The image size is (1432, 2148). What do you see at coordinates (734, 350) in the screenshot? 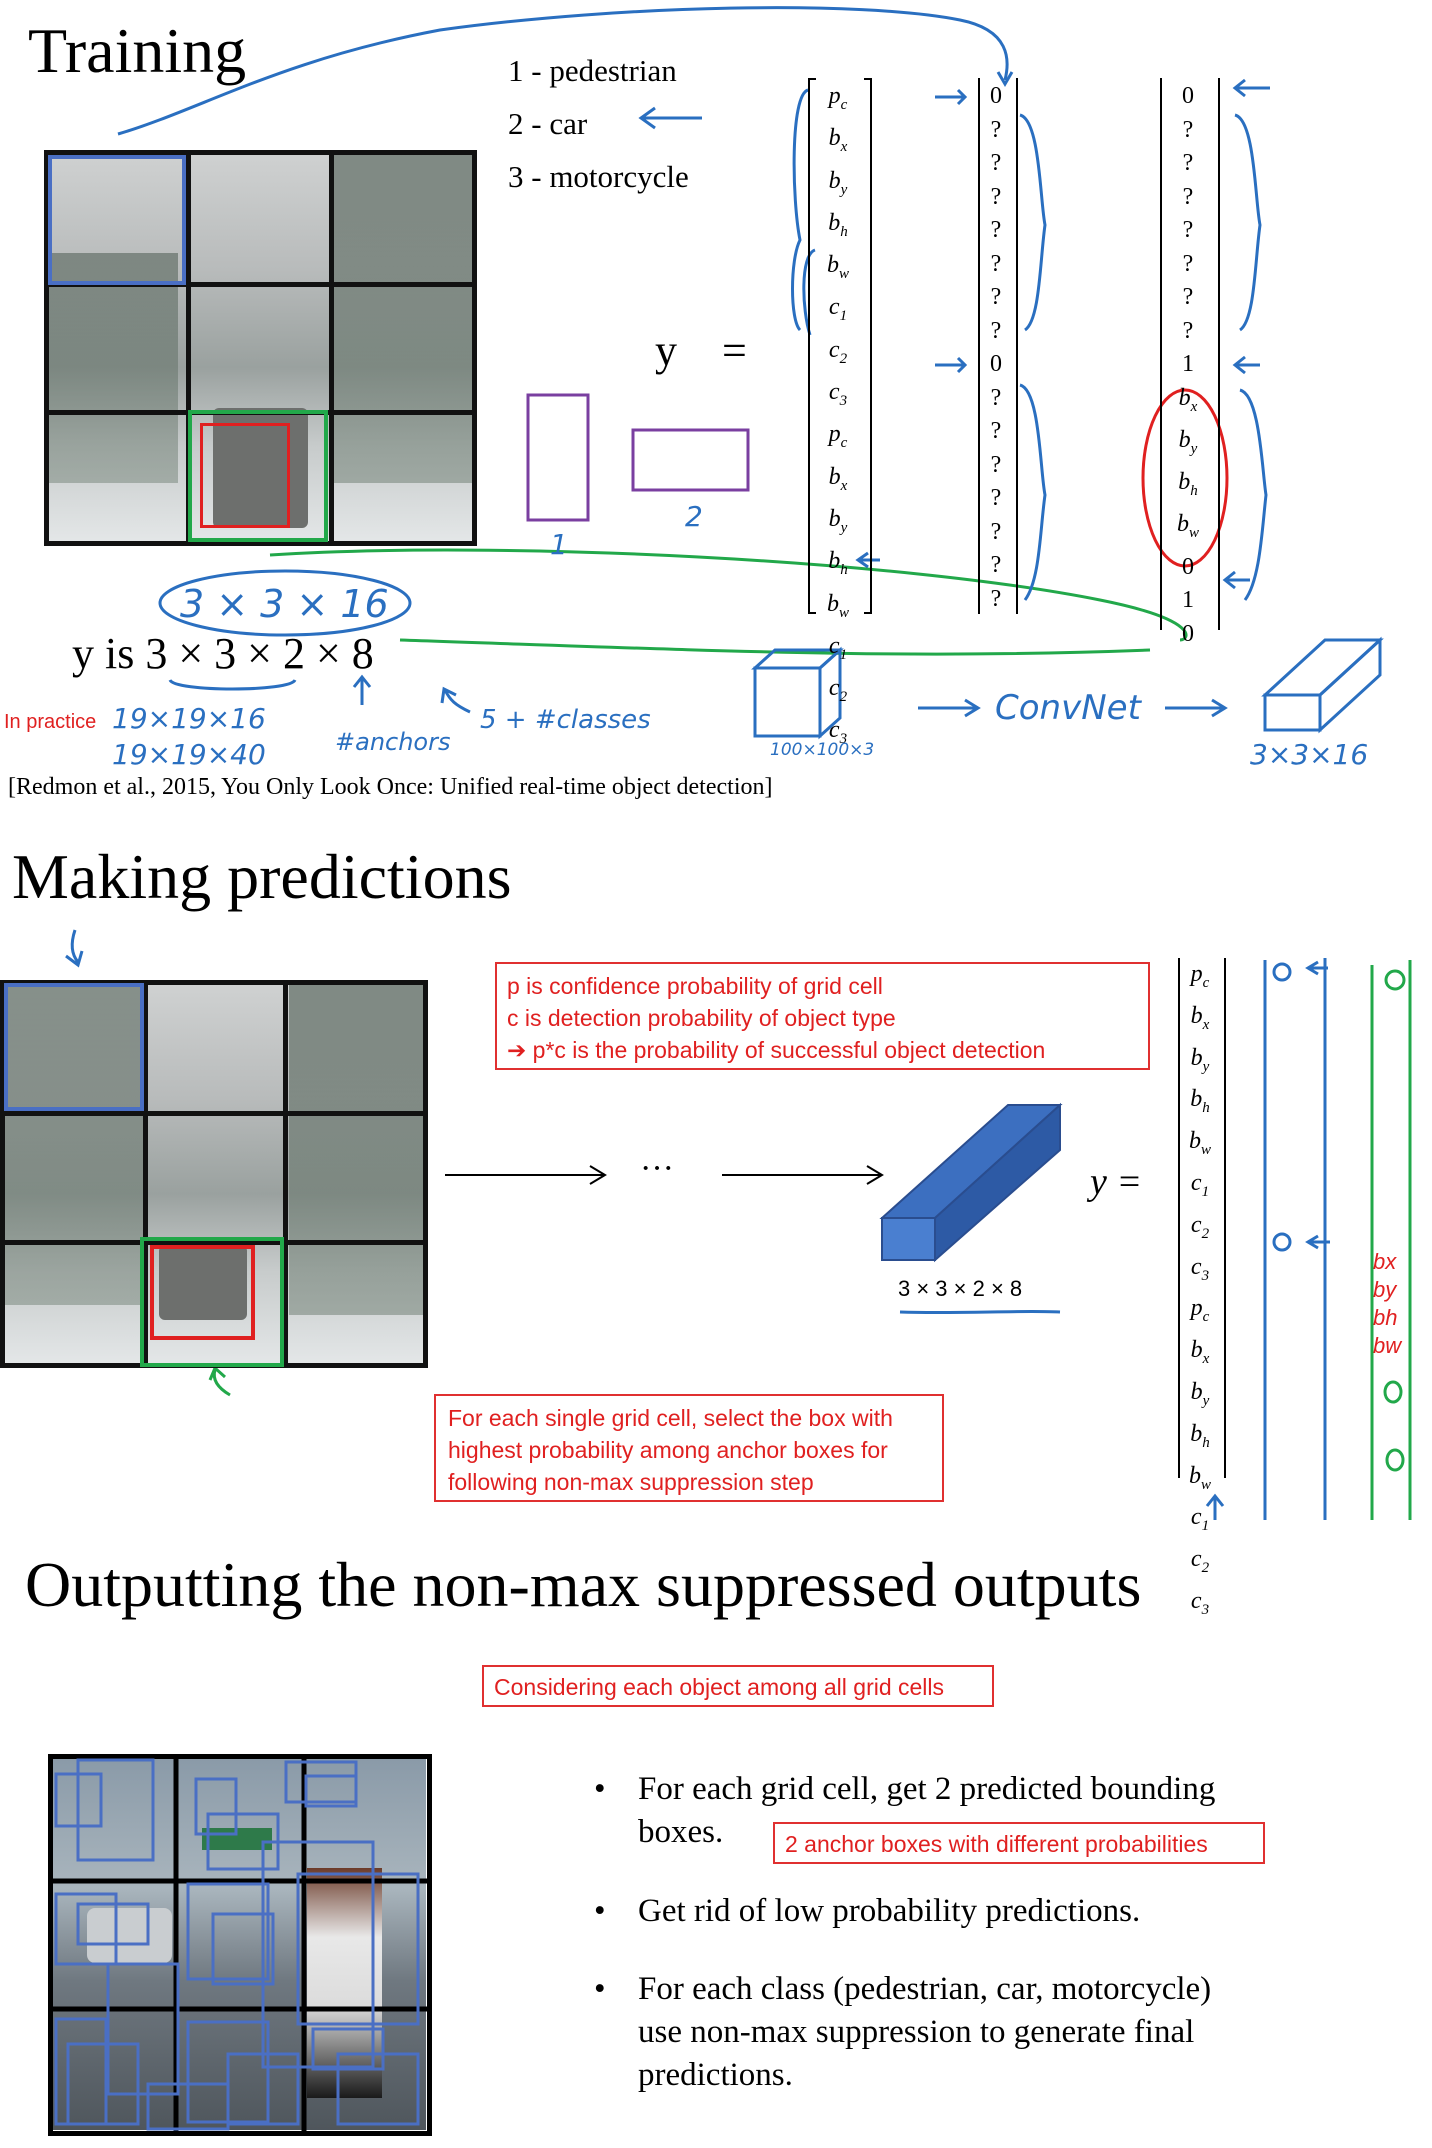
I see `equals-sign: =` at bounding box center [734, 350].